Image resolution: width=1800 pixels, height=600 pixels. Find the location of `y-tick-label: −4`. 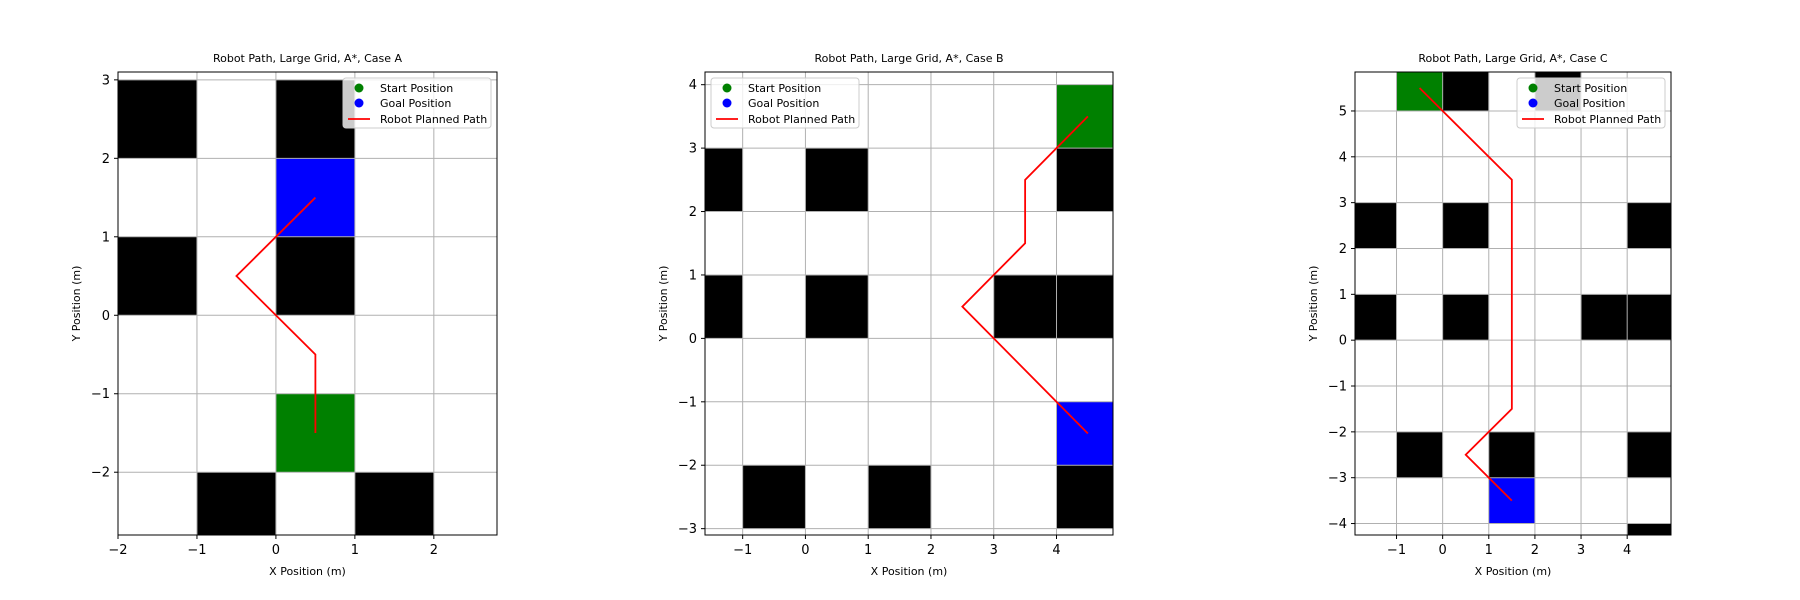

y-tick-label: −4 is located at coordinates (1337, 524).